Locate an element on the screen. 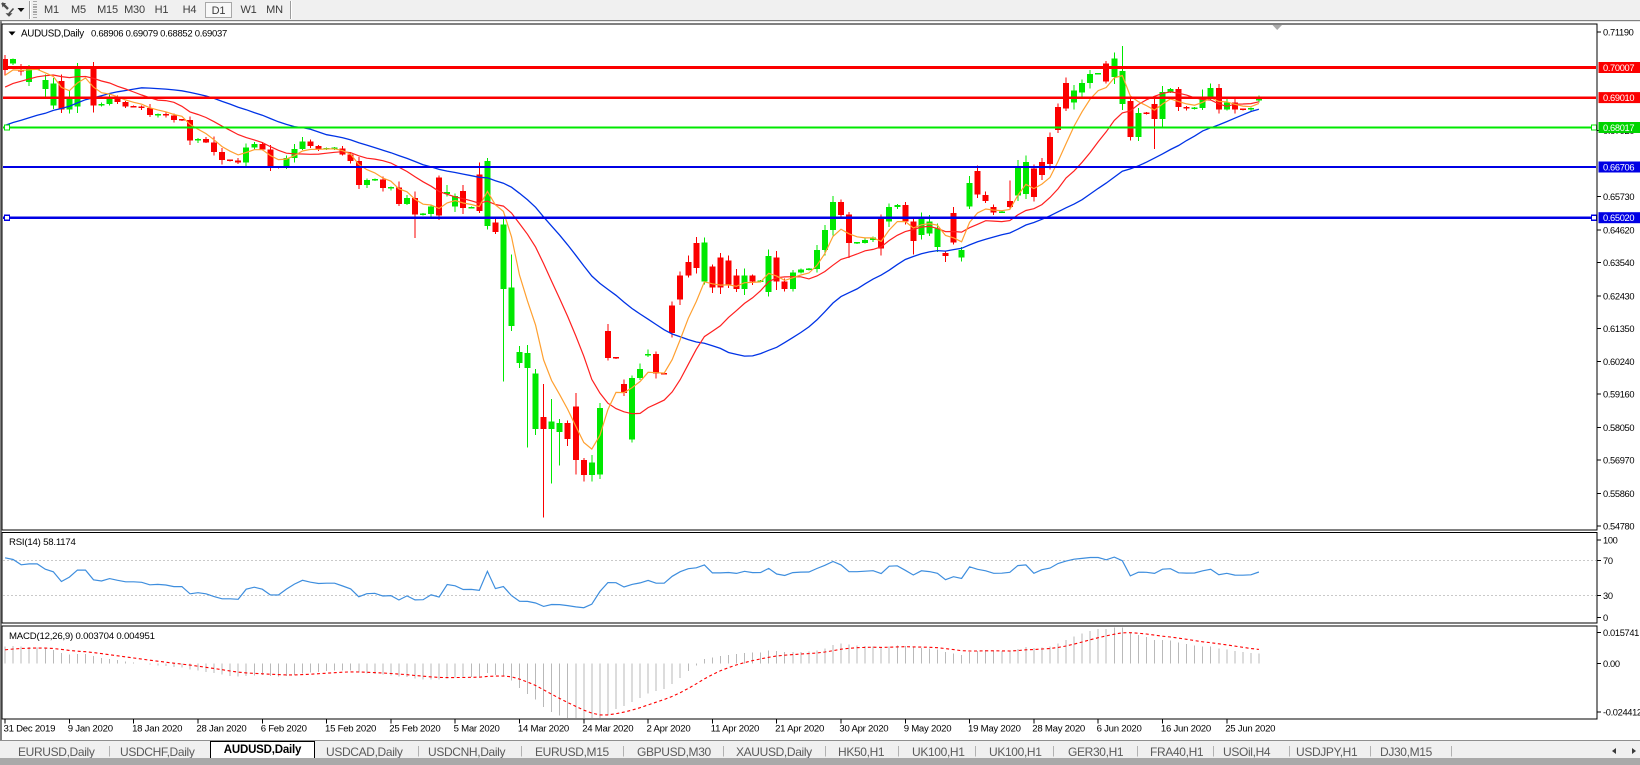  svg-text: 0.015741 is located at coordinates (1621, 633).